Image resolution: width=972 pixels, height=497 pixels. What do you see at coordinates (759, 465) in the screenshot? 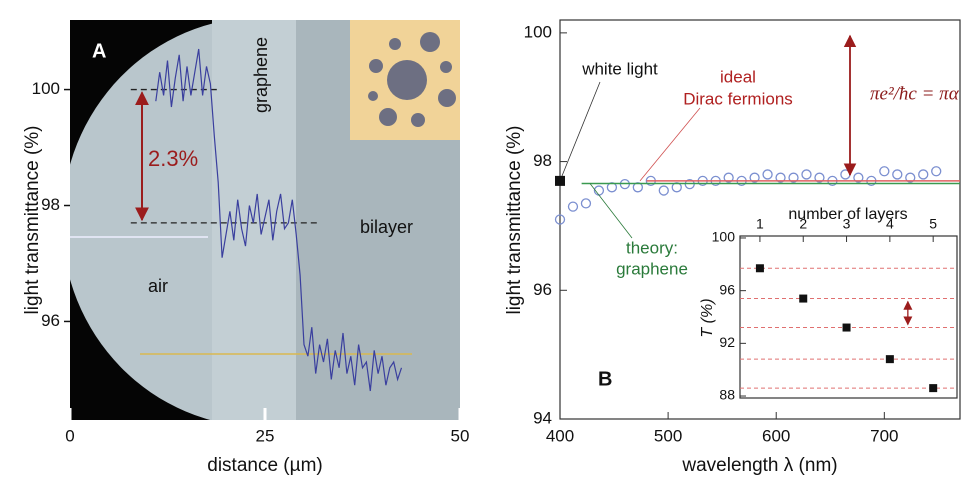
I see `x-axis-label: wavelength λ (nm)` at bounding box center [759, 465].